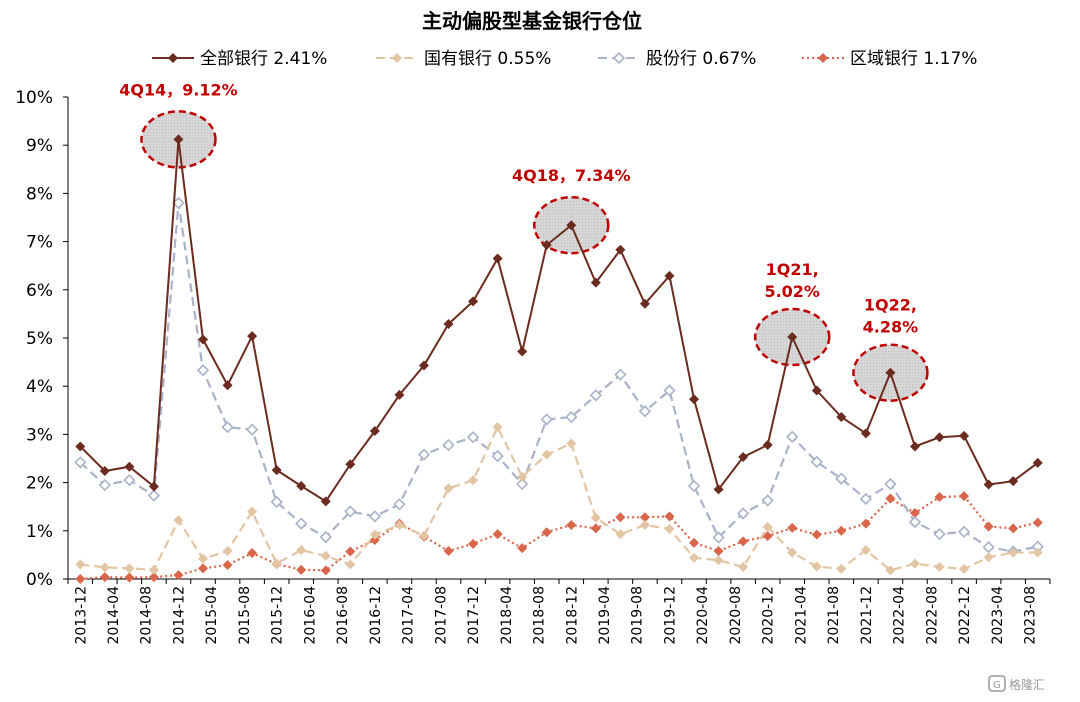  Describe the element at coordinates (178, 89) in the screenshot. I see `annotation-label: 4Q14，9.12%` at that location.